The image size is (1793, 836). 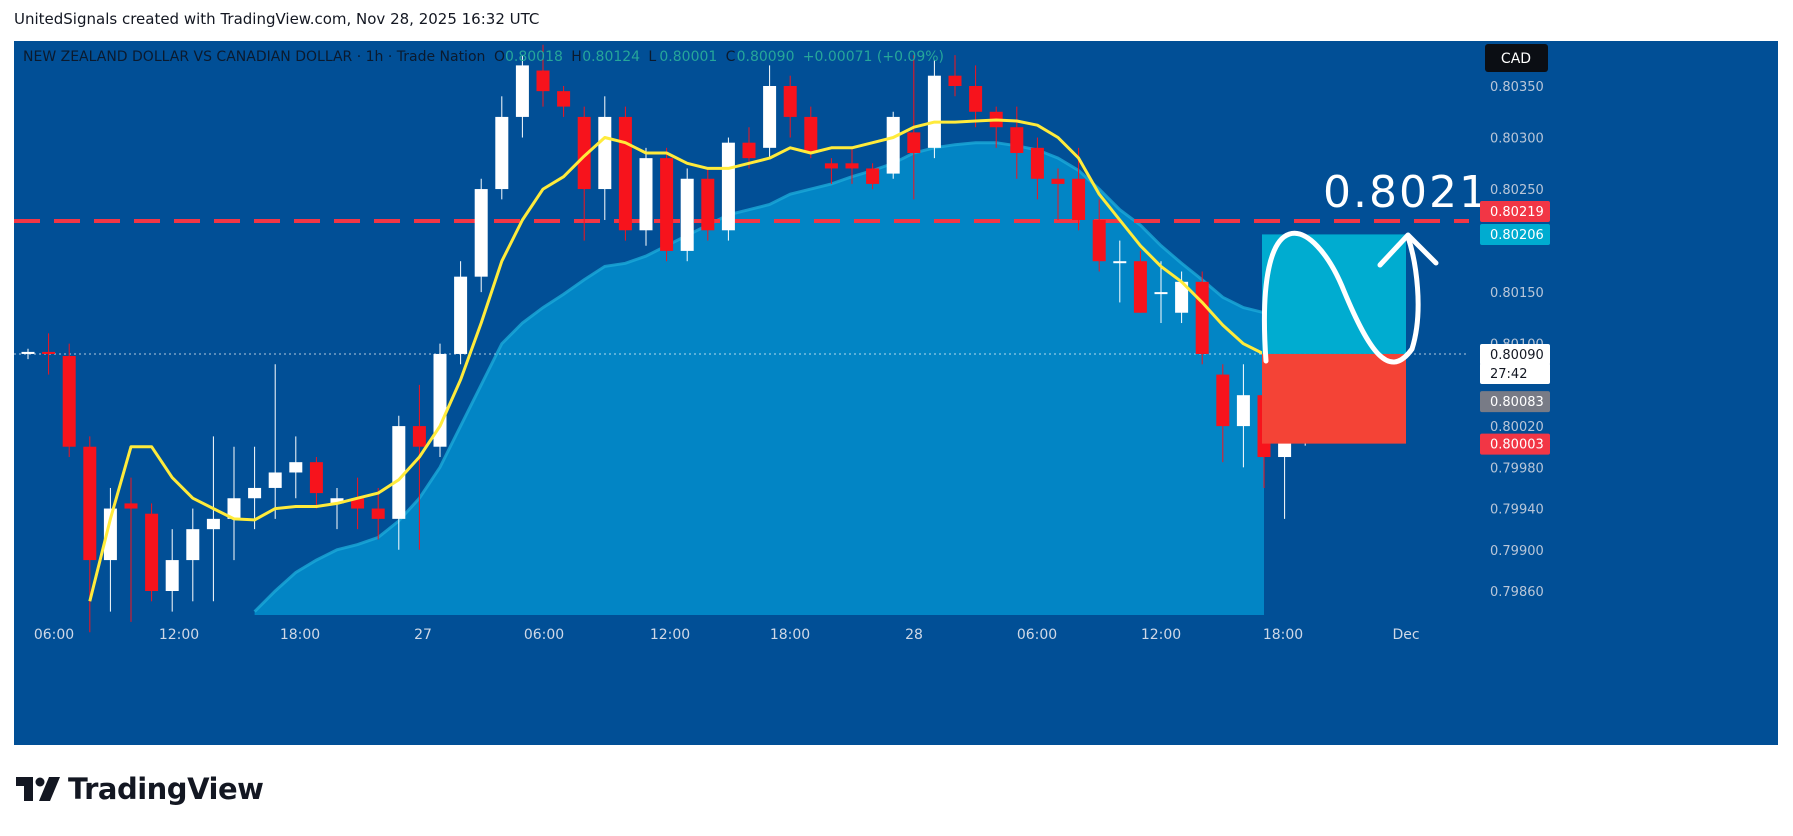 I want to click on time-axis-label: 27, so click(x=423, y=635).